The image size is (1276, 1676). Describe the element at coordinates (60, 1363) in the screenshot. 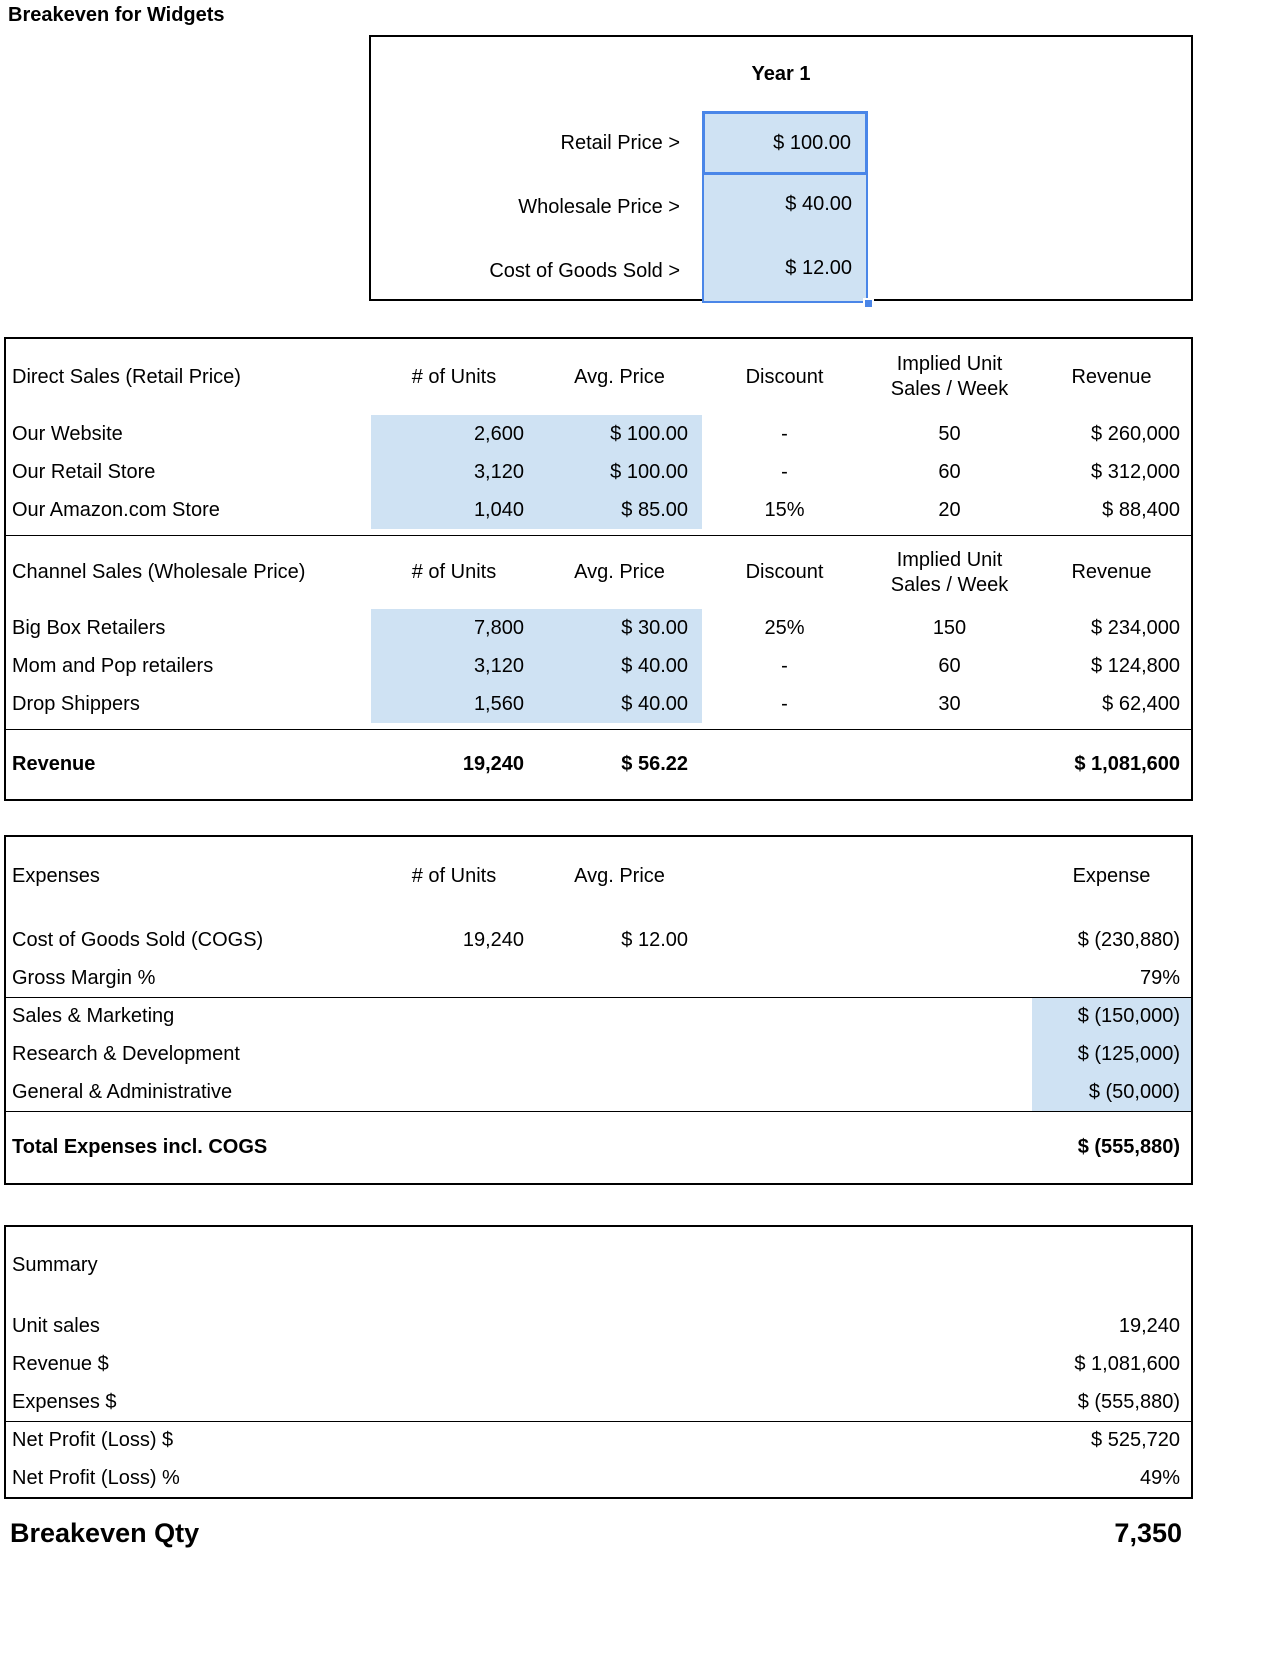

I see `row-label: Revenue $` at that location.